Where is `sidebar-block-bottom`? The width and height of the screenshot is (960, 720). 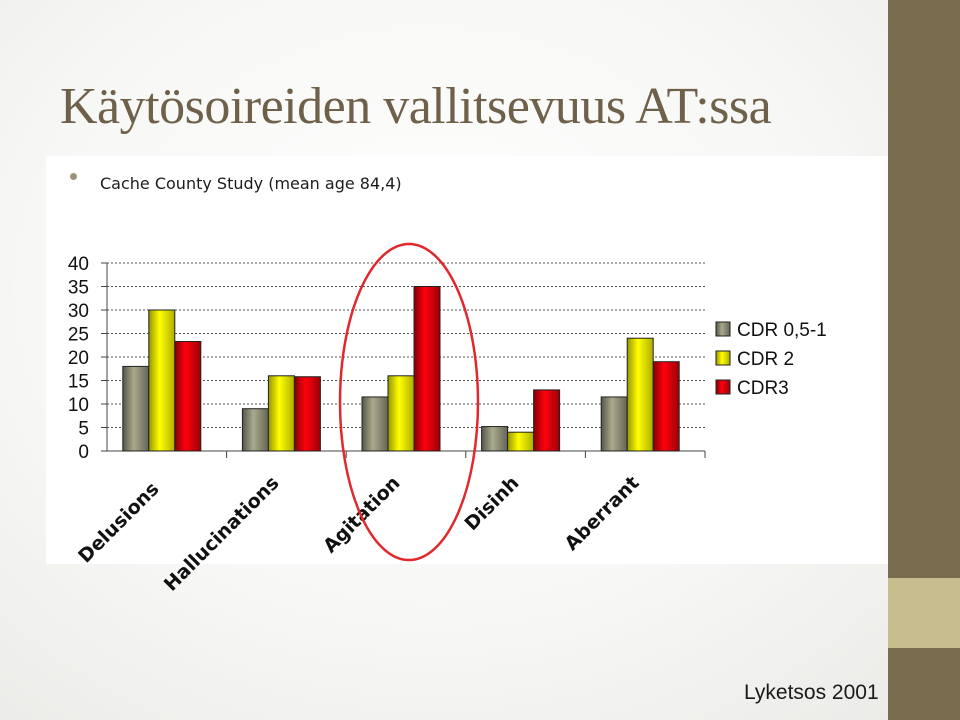 sidebar-block-bottom is located at coordinates (924, 684).